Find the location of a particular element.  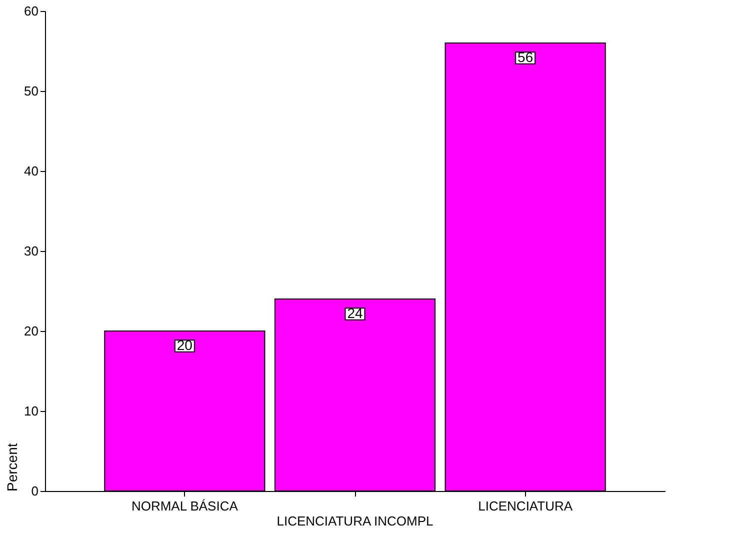

x-tick-label: LICENCIATURA INCOMPL is located at coordinates (355, 521).